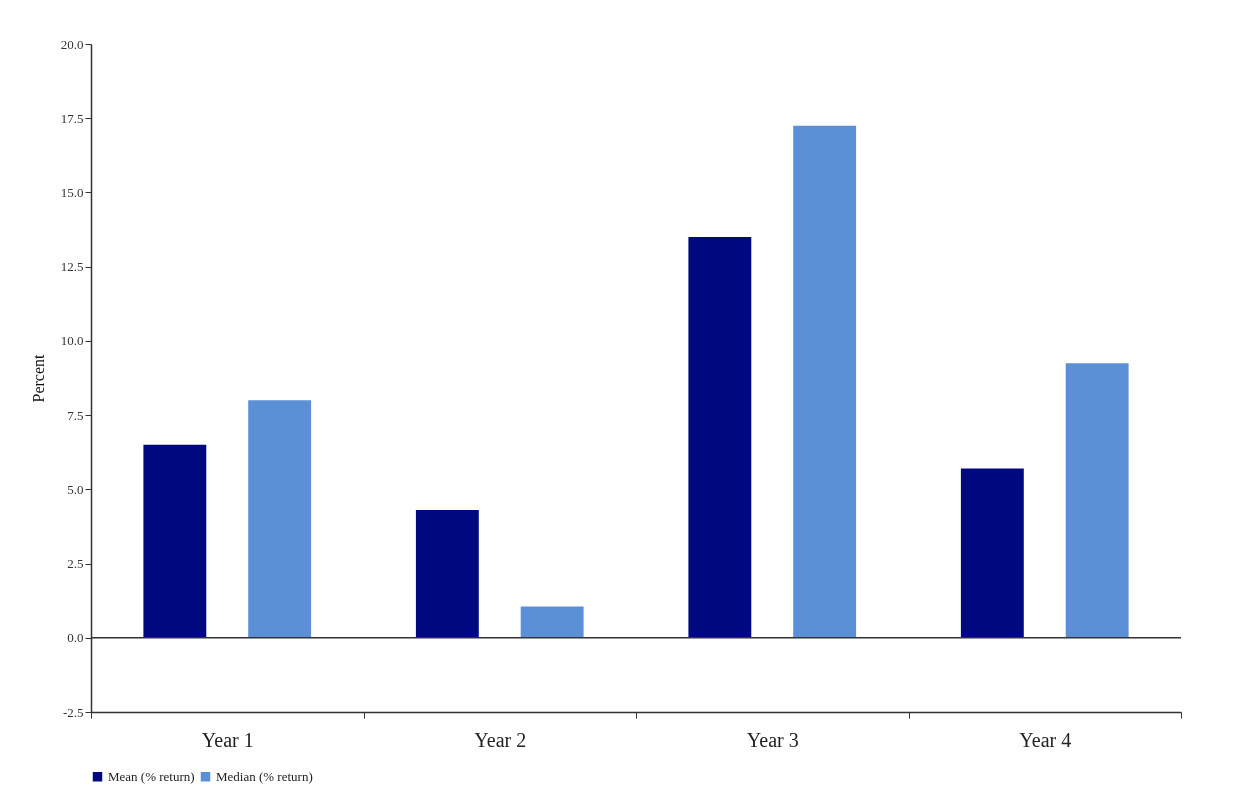 This screenshot has height=808, width=1241. Describe the element at coordinates (151, 776) in the screenshot. I see `legend-label: Mean (% return)` at that location.